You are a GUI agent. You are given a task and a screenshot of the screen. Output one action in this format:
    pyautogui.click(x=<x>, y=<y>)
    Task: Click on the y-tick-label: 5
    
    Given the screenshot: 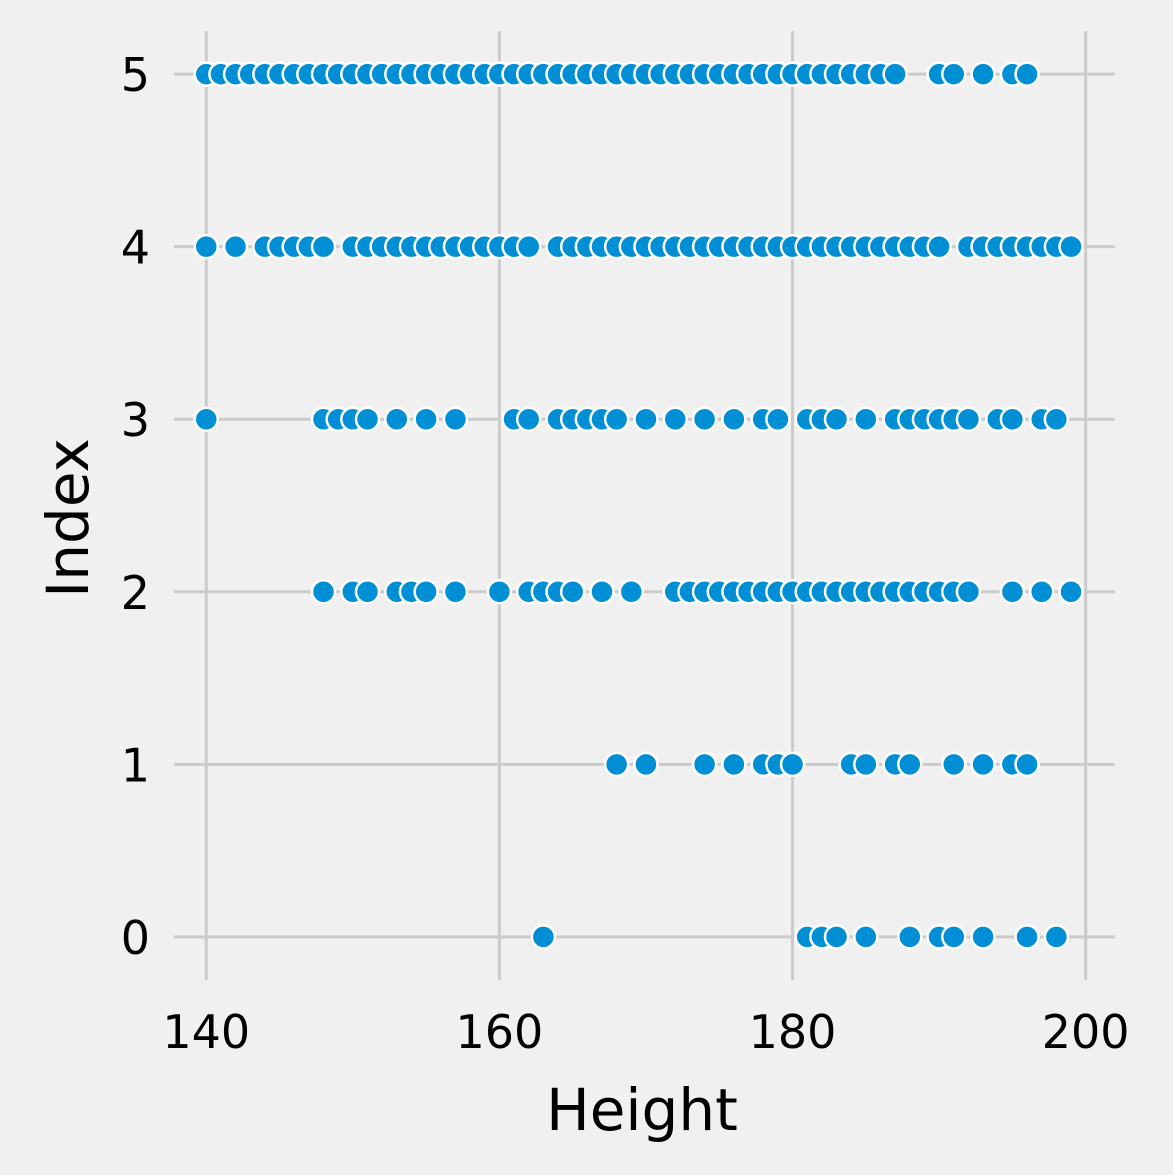 What is the action you would take?
    pyautogui.click(x=135, y=75)
    